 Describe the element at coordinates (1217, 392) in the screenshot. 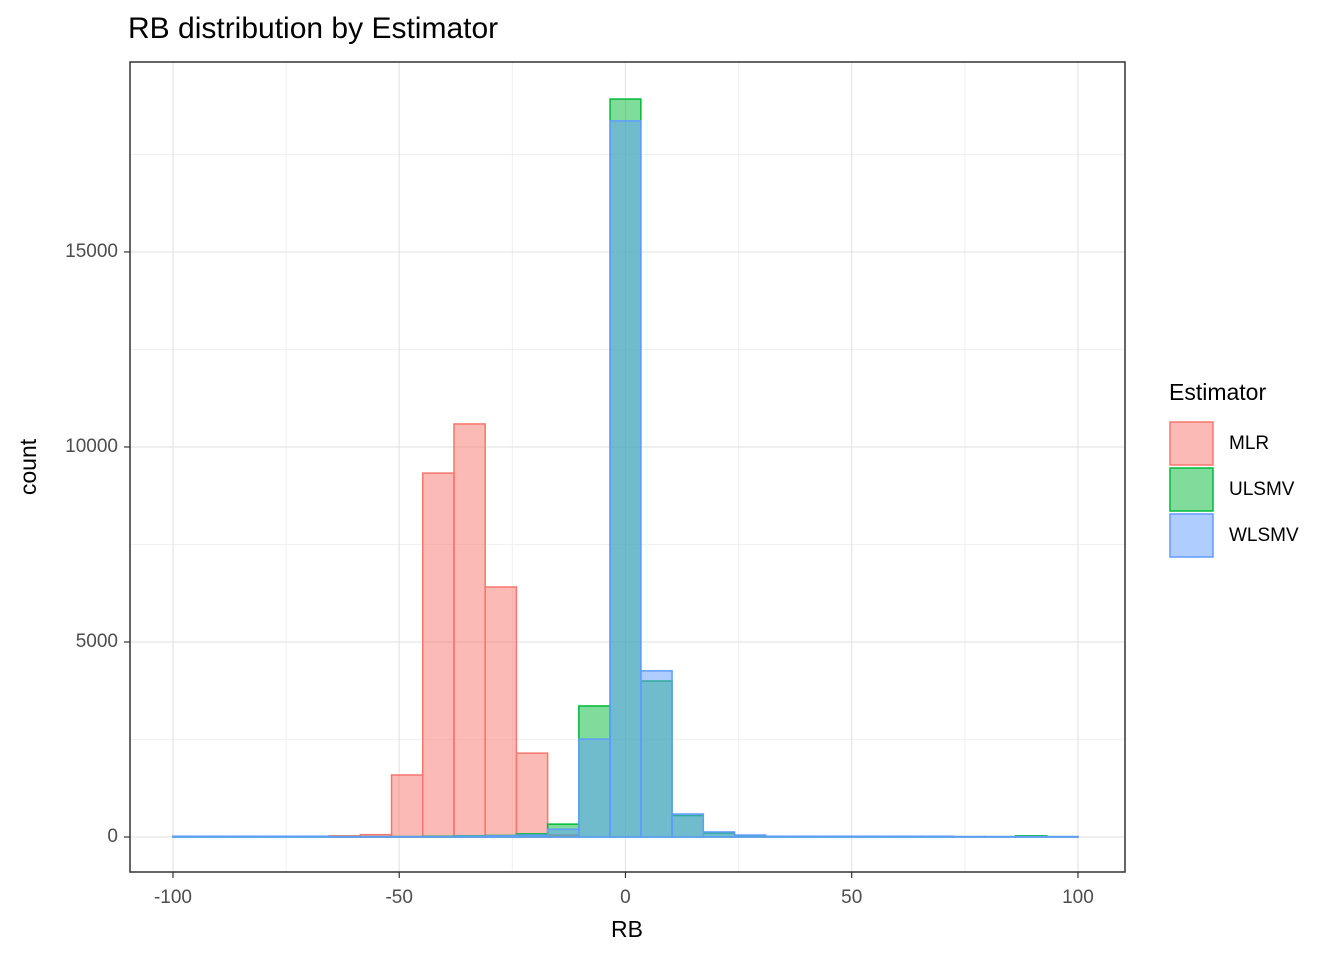

I see `legend-title: Estimator` at that location.